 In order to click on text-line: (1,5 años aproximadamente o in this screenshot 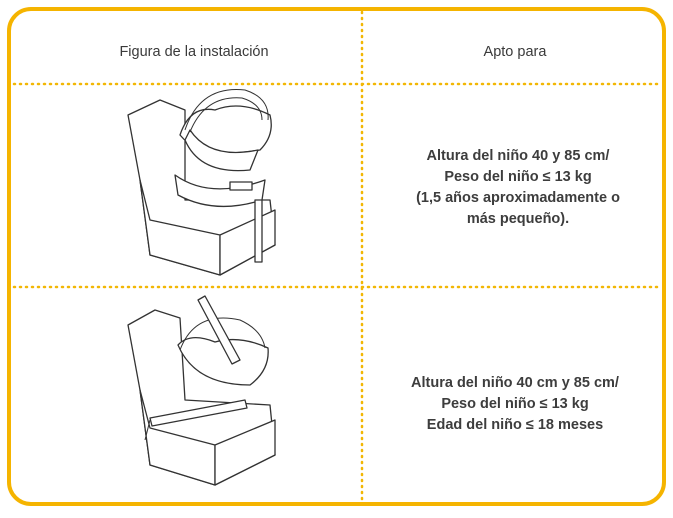, I will do `click(518, 198)`.